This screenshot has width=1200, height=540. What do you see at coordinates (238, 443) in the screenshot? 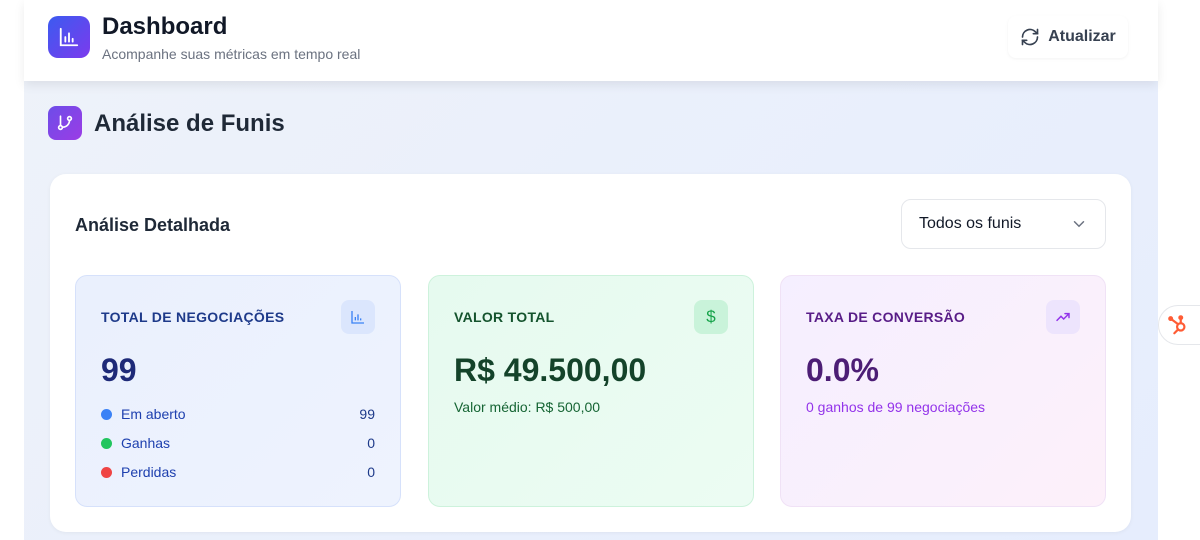
I see `breakdown-won: Ganhas 0` at bounding box center [238, 443].